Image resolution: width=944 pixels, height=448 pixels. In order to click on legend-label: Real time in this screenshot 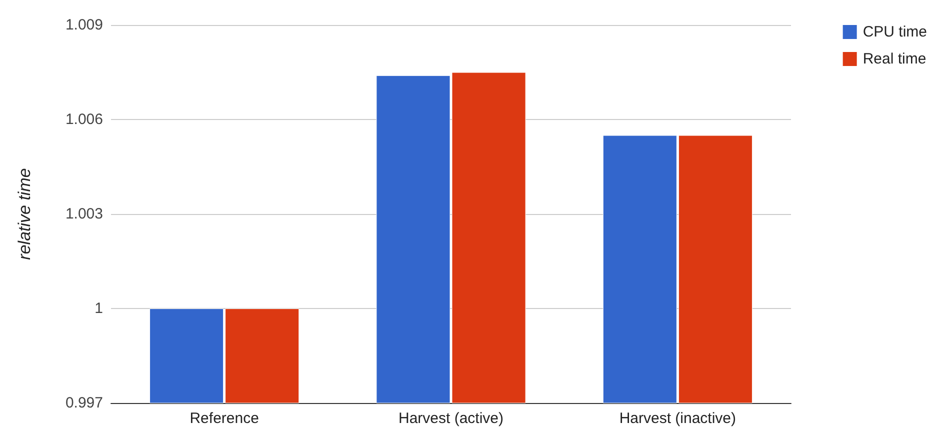, I will do `click(894, 59)`.